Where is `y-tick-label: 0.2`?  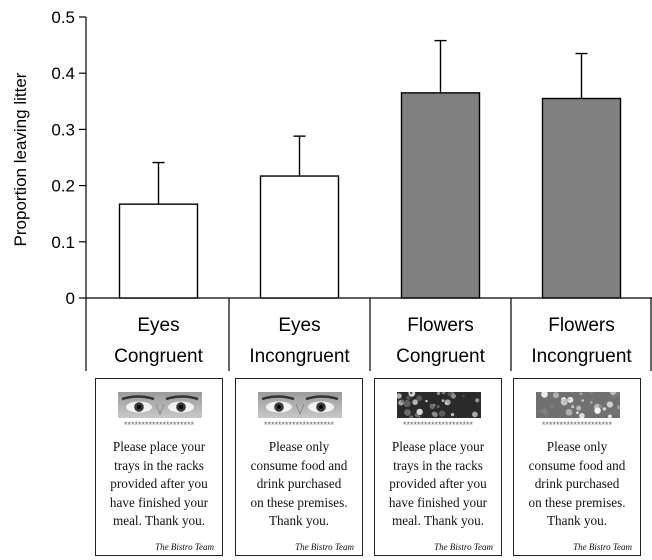 y-tick-label: 0.2 is located at coordinates (63, 186).